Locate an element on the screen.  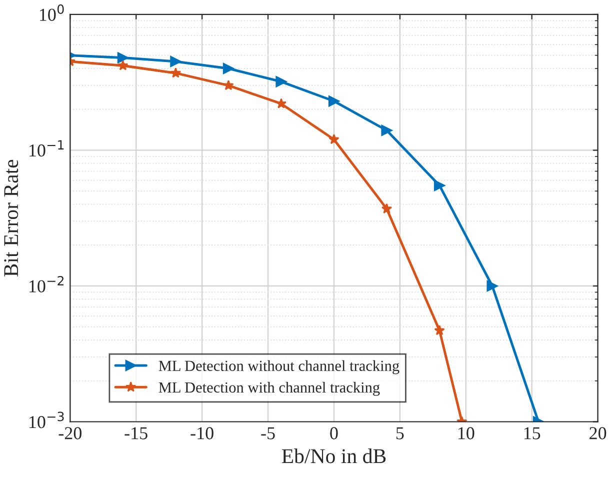
y-tick-label: 10$^{0}$ is located at coordinates (52, 12).